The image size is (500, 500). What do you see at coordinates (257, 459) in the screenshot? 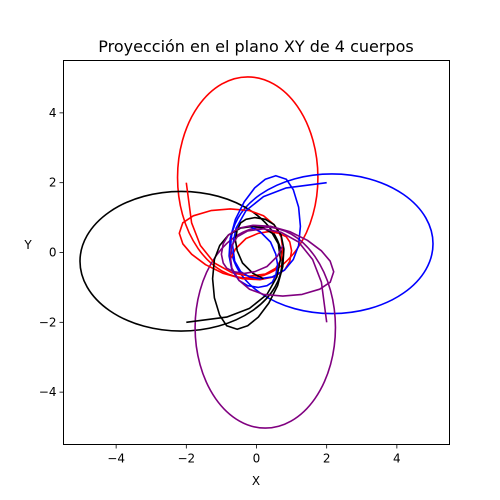
I see `x-tick-label: 0` at bounding box center [257, 459].